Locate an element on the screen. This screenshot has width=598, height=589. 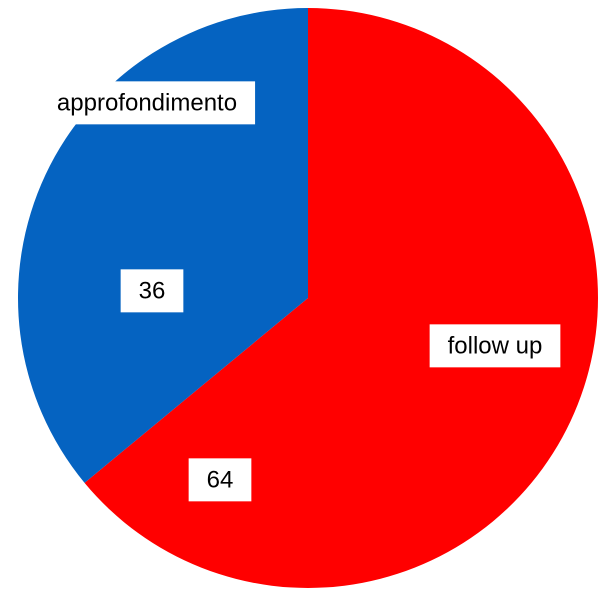
value-label: 64 is located at coordinates (220, 479).